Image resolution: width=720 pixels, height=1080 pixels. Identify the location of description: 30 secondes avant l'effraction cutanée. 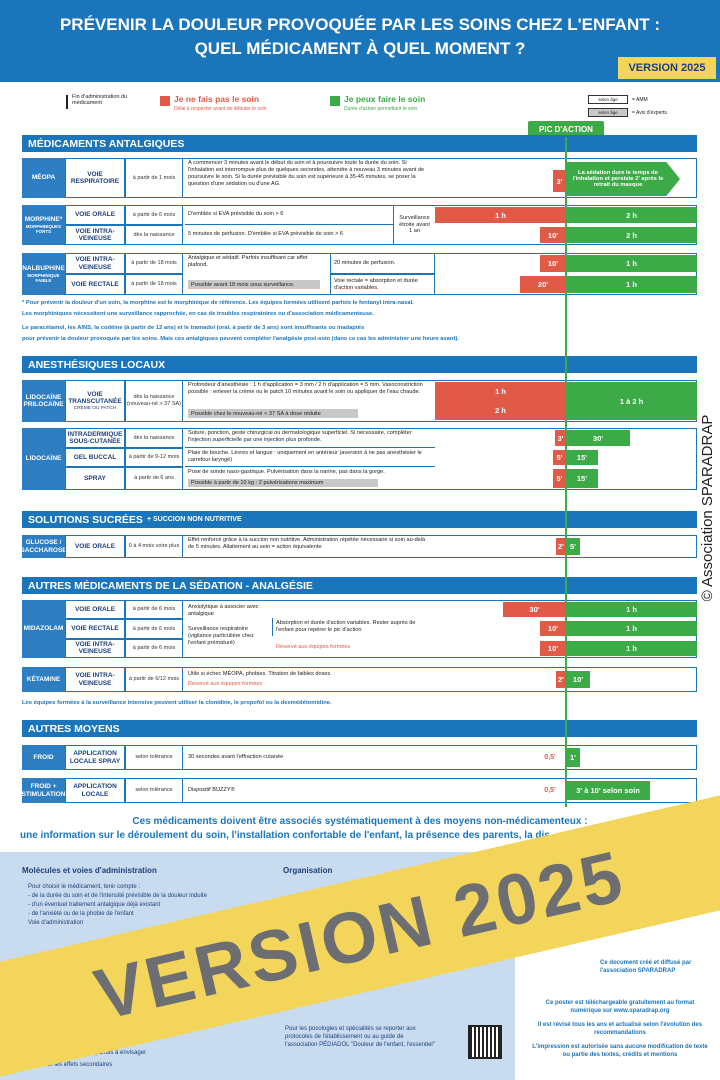
(236, 757).